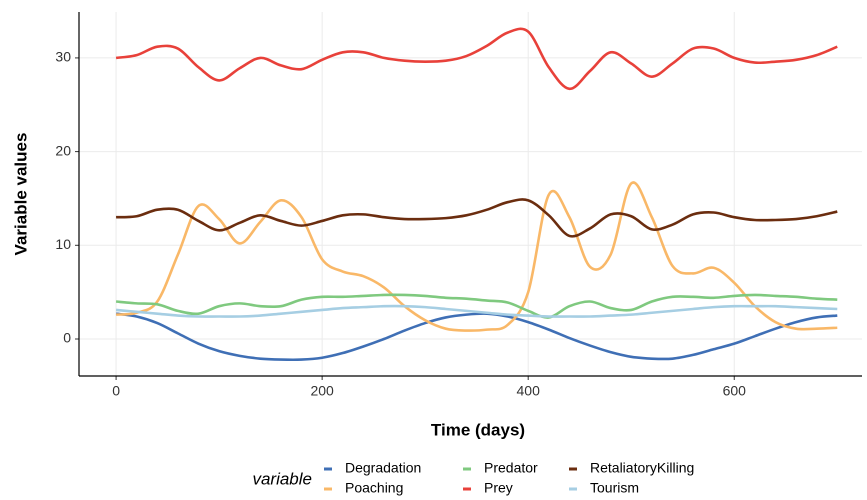  Describe the element at coordinates (642, 468) in the screenshot. I see `legend-label: RetaliatoryKilling` at that location.